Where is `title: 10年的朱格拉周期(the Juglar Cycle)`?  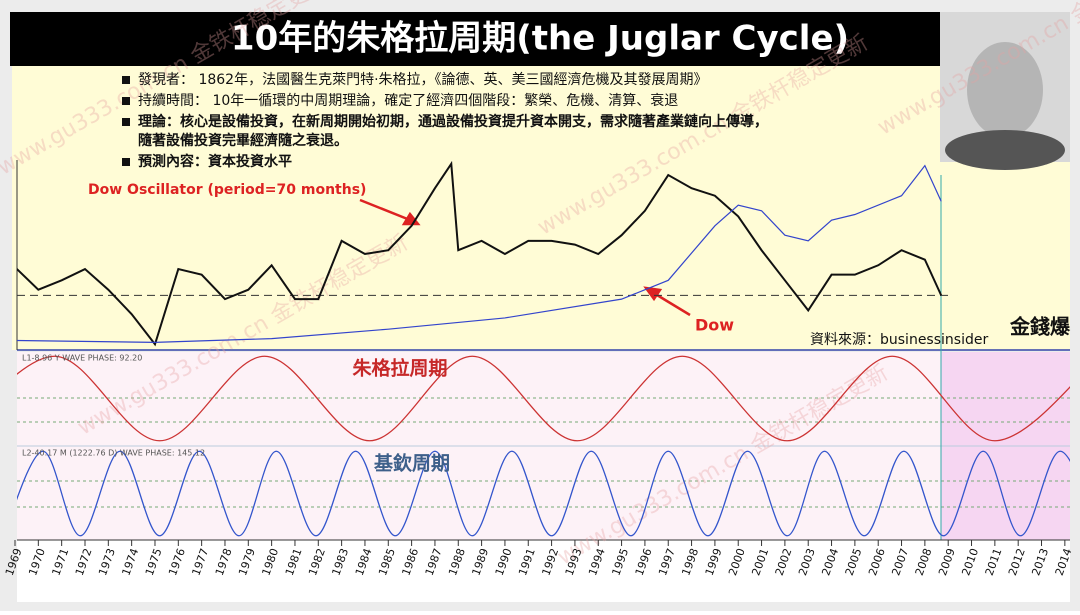
title: 10年的朱格拉周期(the Juglar Cycle) is located at coordinates (540, 39).